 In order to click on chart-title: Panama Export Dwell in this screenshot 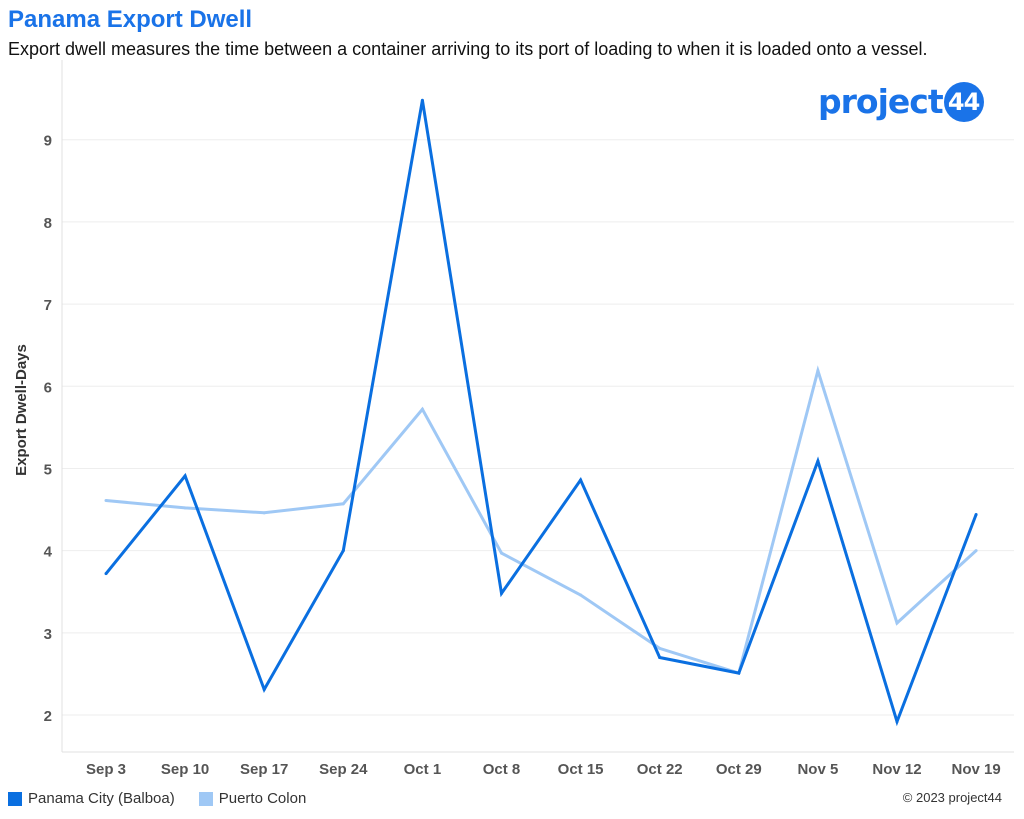, I will do `click(130, 19)`.